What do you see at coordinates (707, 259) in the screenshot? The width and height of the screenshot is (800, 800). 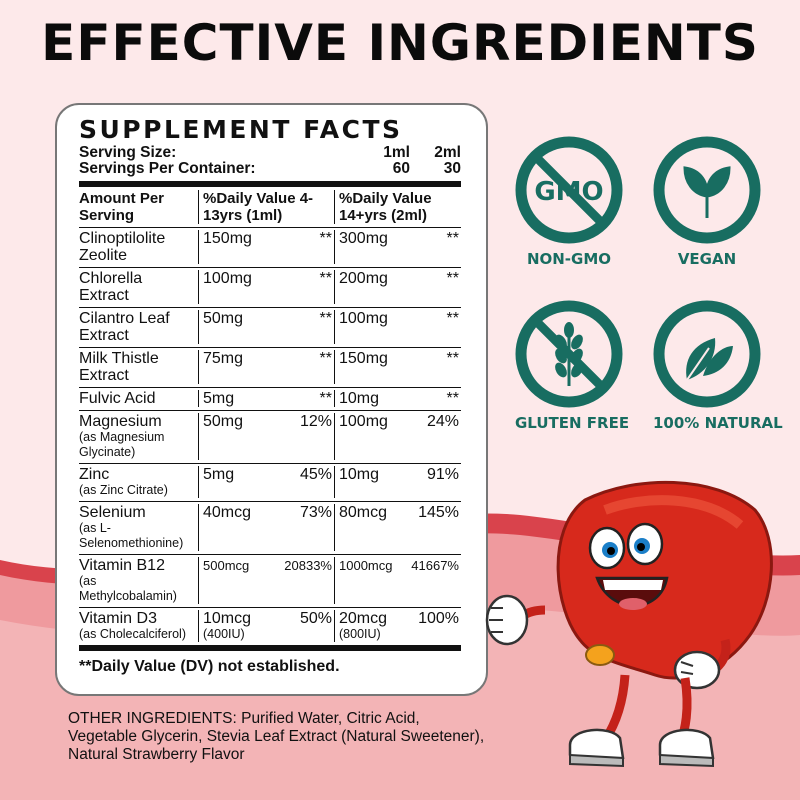 I see `badge-label-vegan: VEGAN` at bounding box center [707, 259].